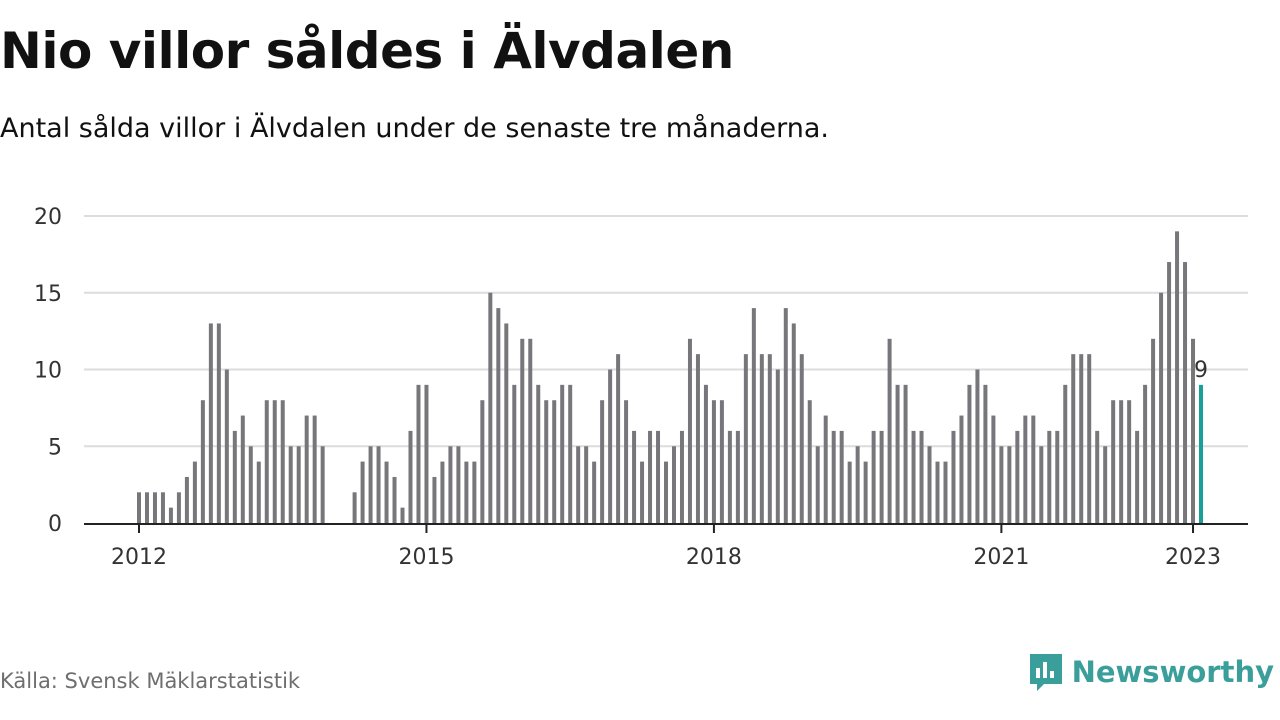 This screenshot has width=1280, height=720. I want to click on bar-latest, so click(1201, 453).